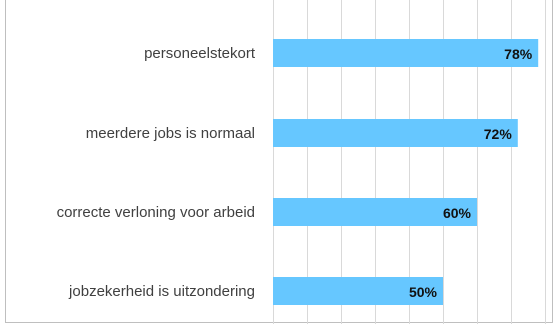 The width and height of the screenshot is (554, 324). What do you see at coordinates (498, 134) in the screenshot?
I see `value-label: 72%` at bounding box center [498, 134].